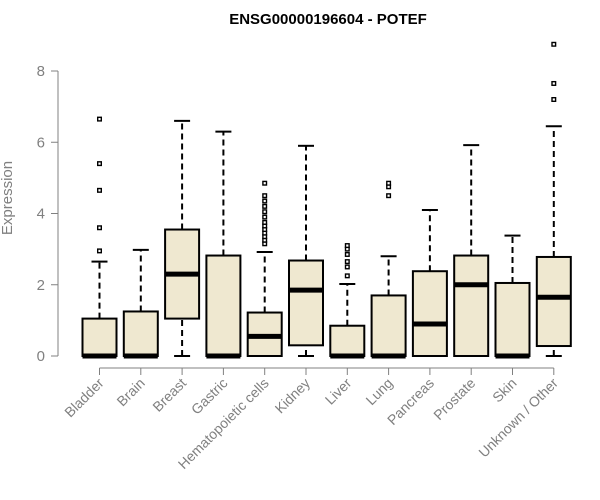  What do you see at coordinates (504, 390) in the screenshot?
I see `x-tick-label: Skin` at bounding box center [504, 390].